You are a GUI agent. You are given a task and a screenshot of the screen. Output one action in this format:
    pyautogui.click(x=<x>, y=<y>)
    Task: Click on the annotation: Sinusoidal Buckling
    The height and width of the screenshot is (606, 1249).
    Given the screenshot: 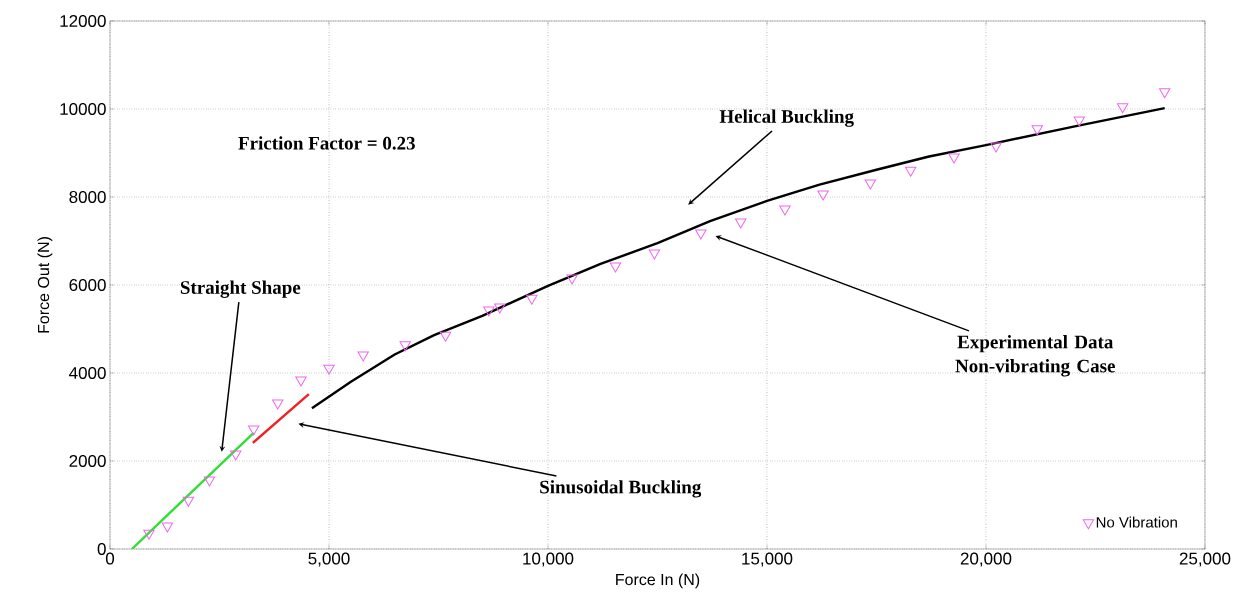 What is the action you would take?
    pyautogui.click(x=621, y=489)
    